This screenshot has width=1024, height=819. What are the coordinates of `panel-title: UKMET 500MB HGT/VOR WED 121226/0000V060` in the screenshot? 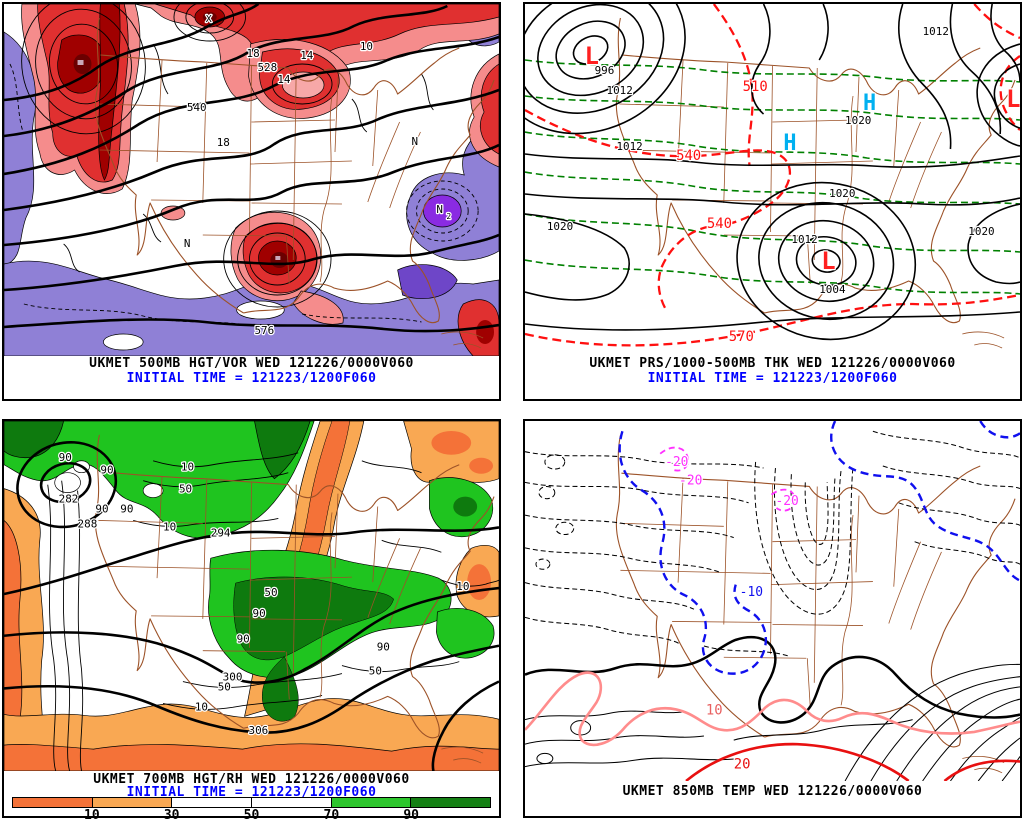 It's located at (251, 363).